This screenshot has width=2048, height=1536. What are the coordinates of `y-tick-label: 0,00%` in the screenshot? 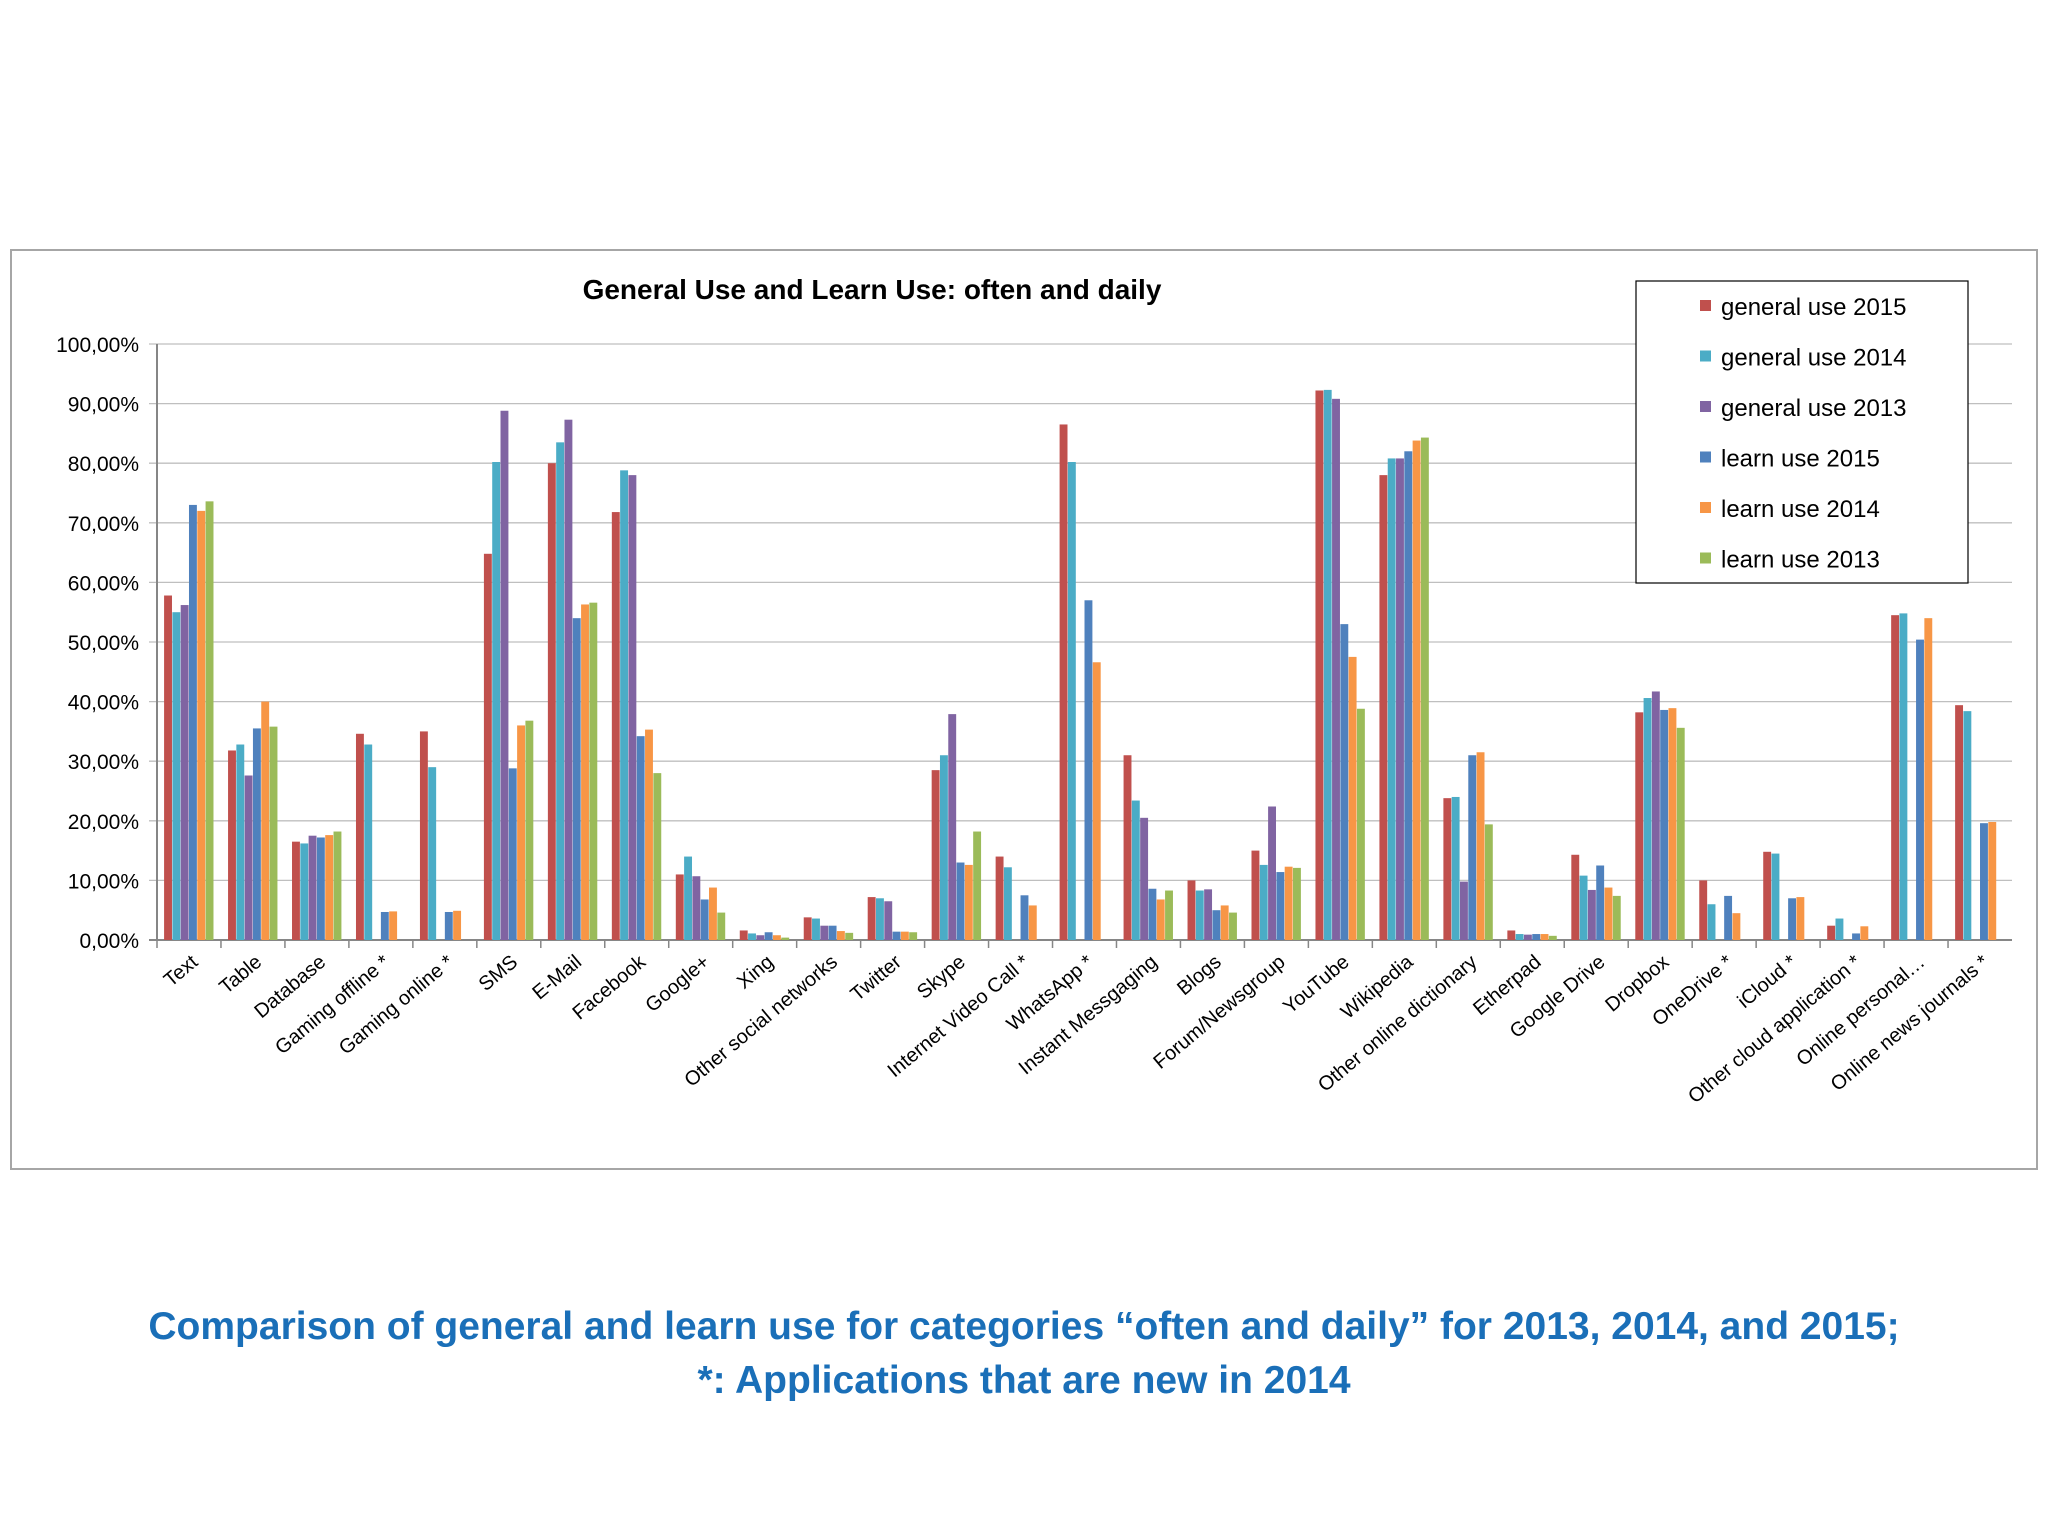 It's located at (109, 941).